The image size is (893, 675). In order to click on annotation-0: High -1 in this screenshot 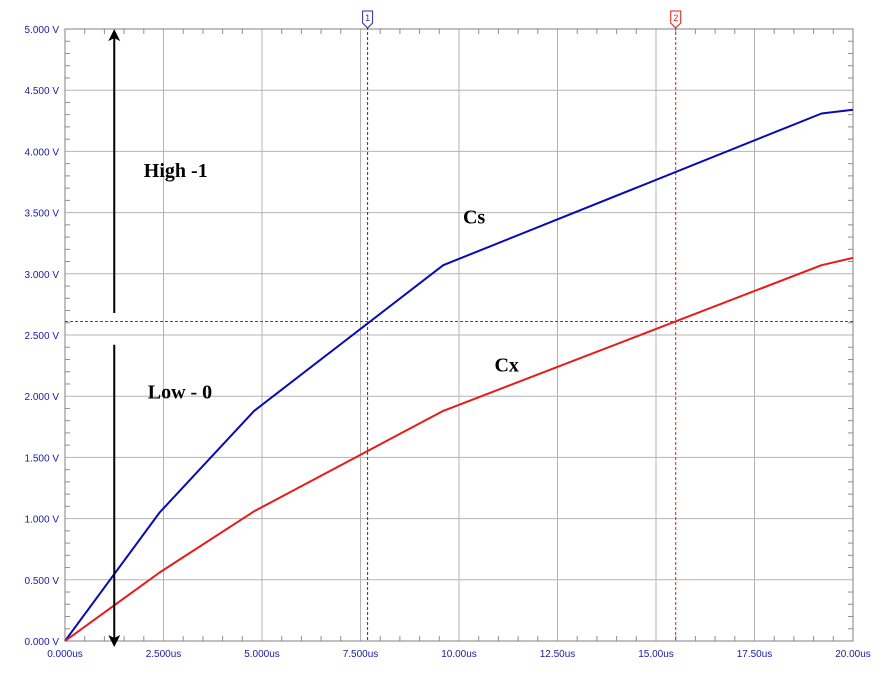, I will do `click(176, 171)`.